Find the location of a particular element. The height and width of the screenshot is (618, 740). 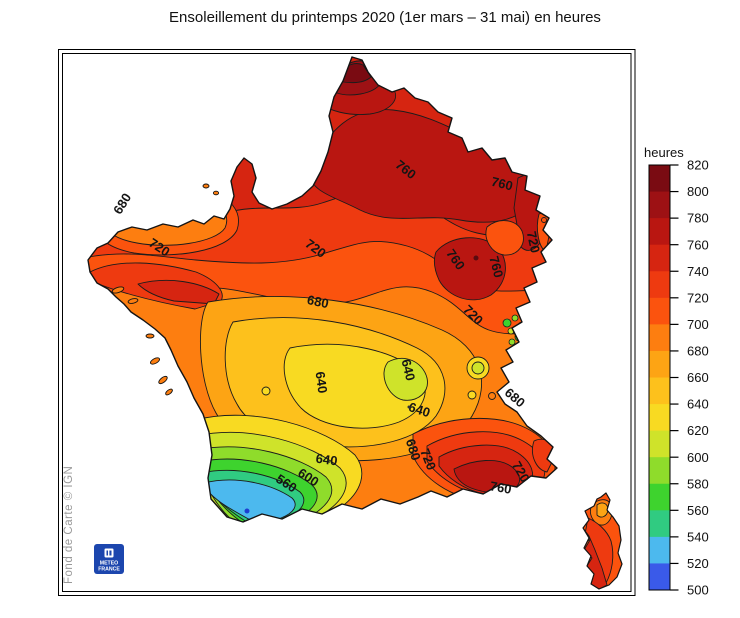

legend-tick-label: 580 is located at coordinates (698, 483).